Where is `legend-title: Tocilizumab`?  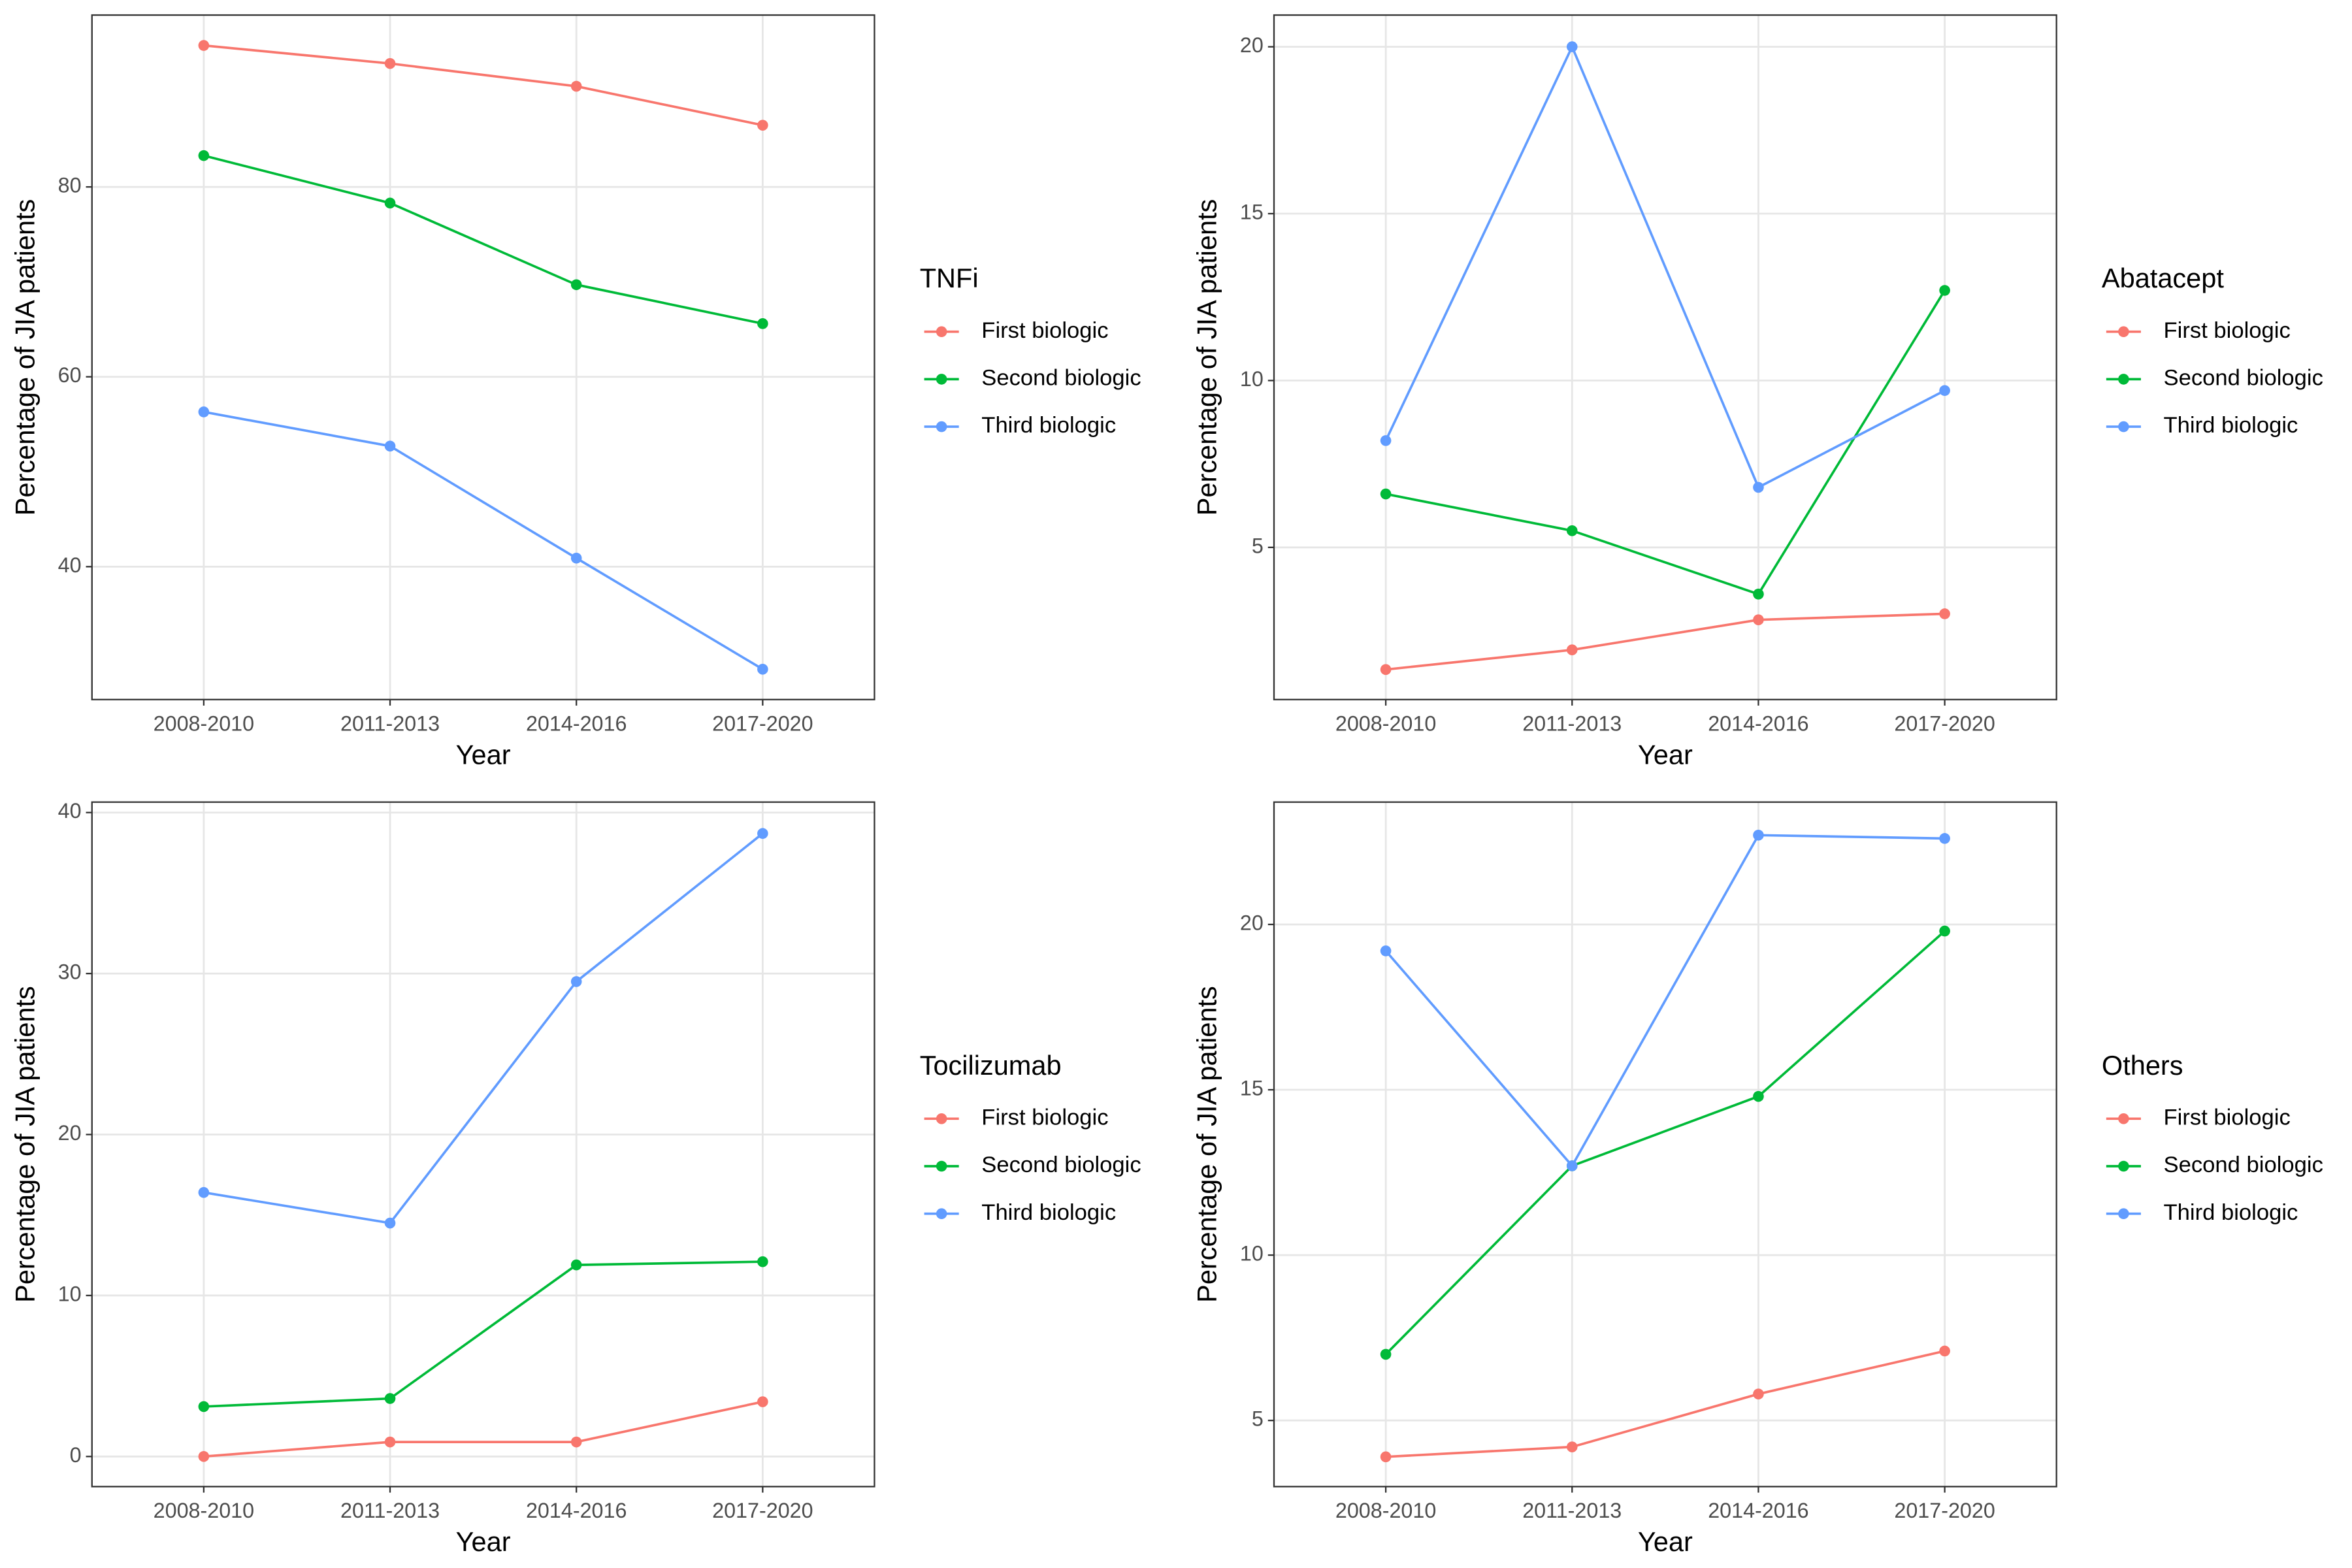 legend-title: Tocilizumab is located at coordinates (991, 1065).